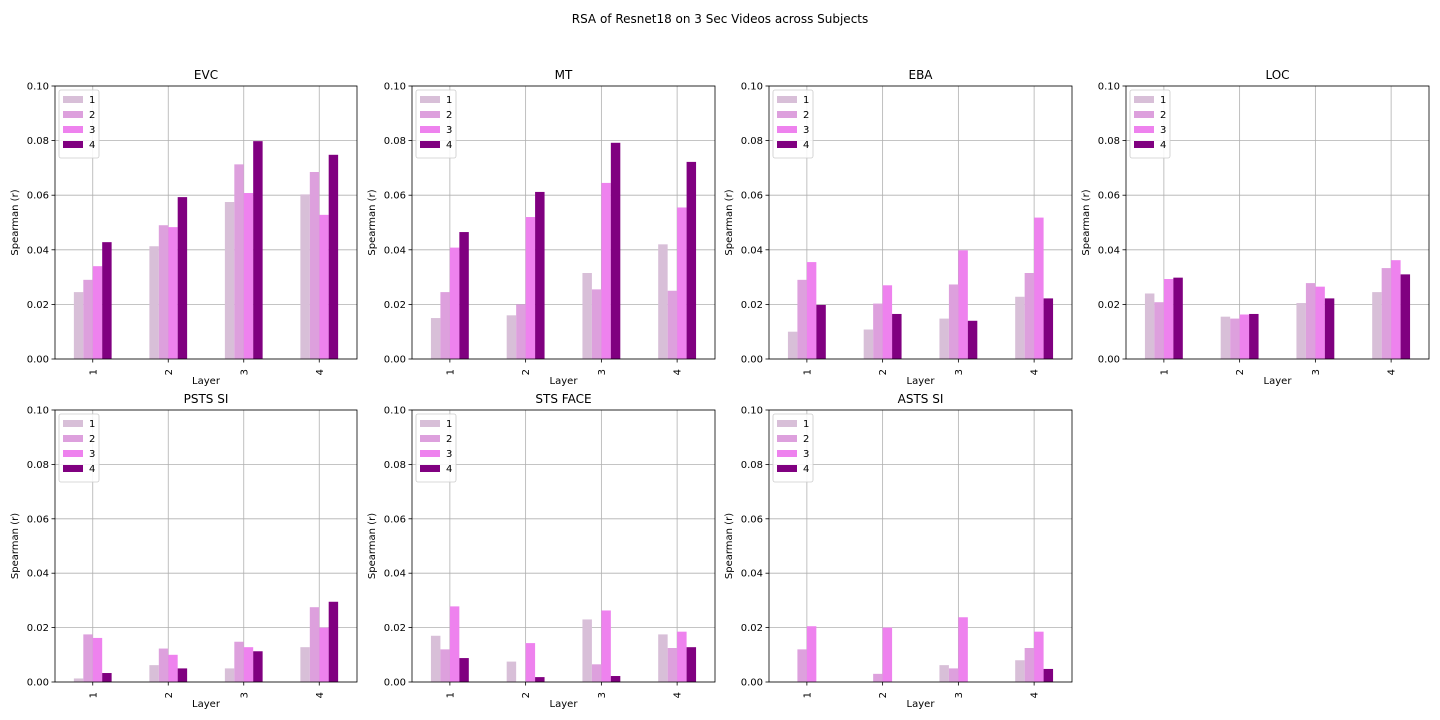 The width and height of the screenshot is (1440, 720). What do you see at coordinates (564, 75) in the screenshot?
I see `subplot-title: MT` at bounding box center [564, 75].